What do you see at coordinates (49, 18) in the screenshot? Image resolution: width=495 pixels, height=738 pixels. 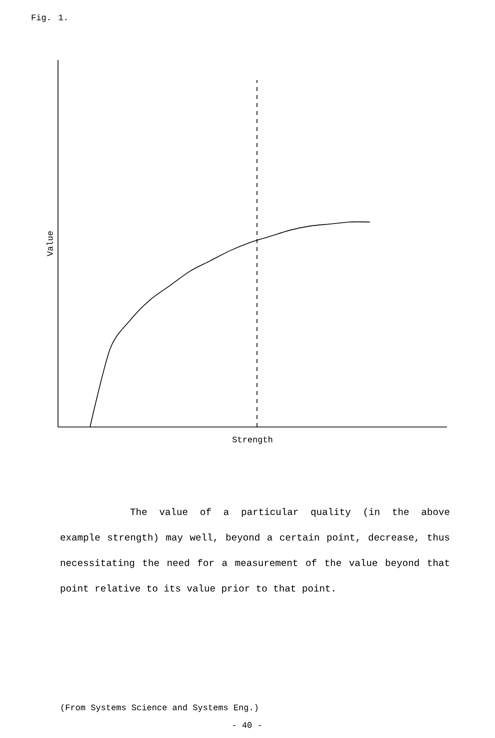 I see `chart-title: Fig. 1.` at bounding box center [49, 18].